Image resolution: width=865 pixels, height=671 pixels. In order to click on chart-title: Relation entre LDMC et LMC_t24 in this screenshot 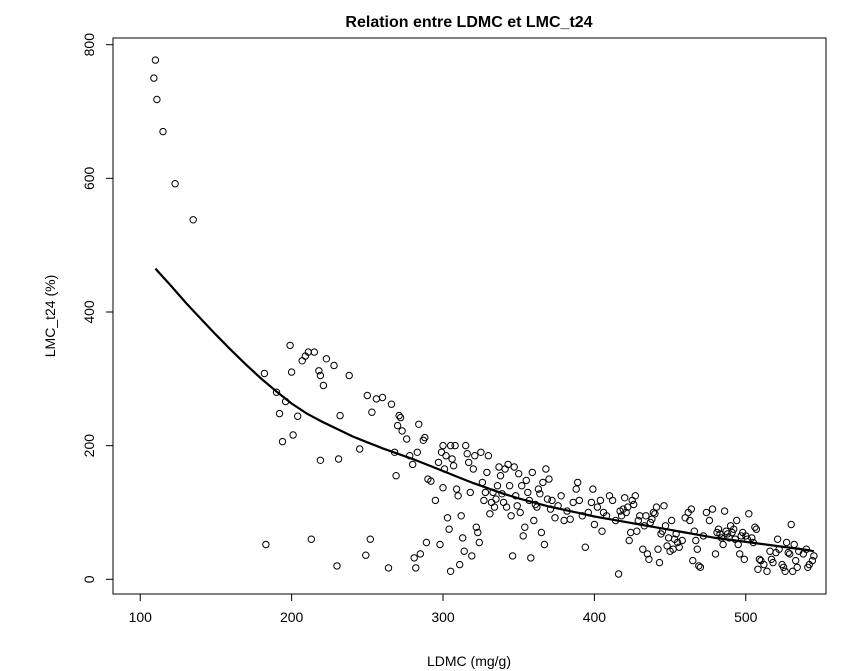, I will do `click(468, 22)`.